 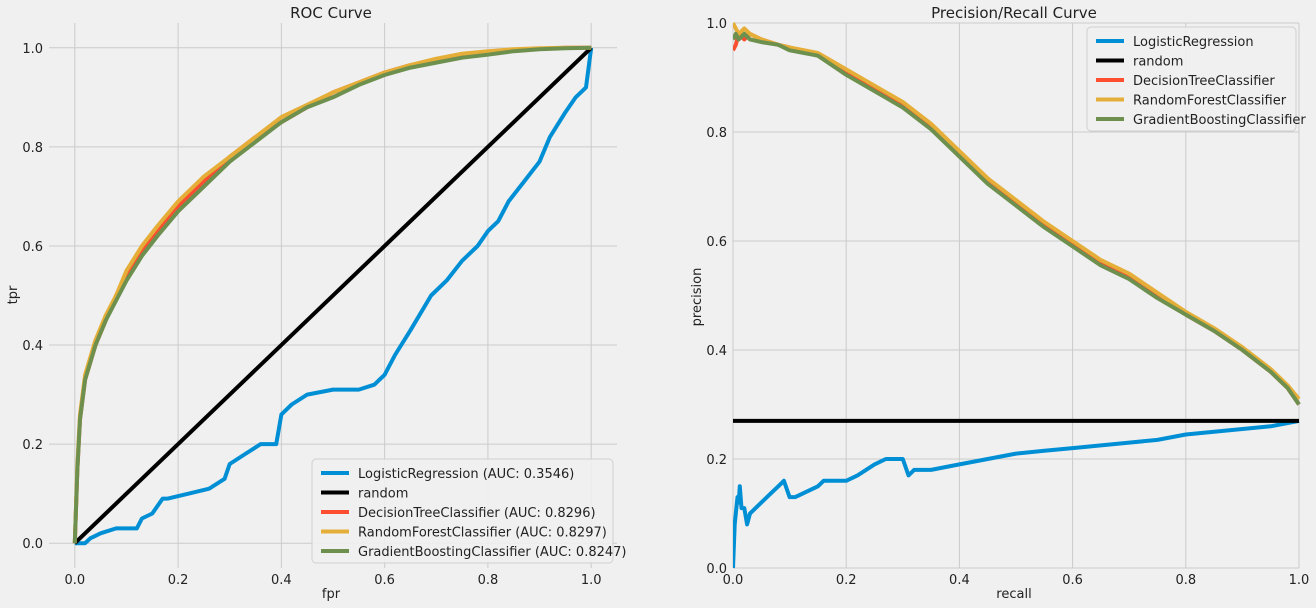 What do you see at coordinates (846, 580) in the screenshot?
I see `pr-x-tick-label: 0.2` at bounding box center [846, 580].